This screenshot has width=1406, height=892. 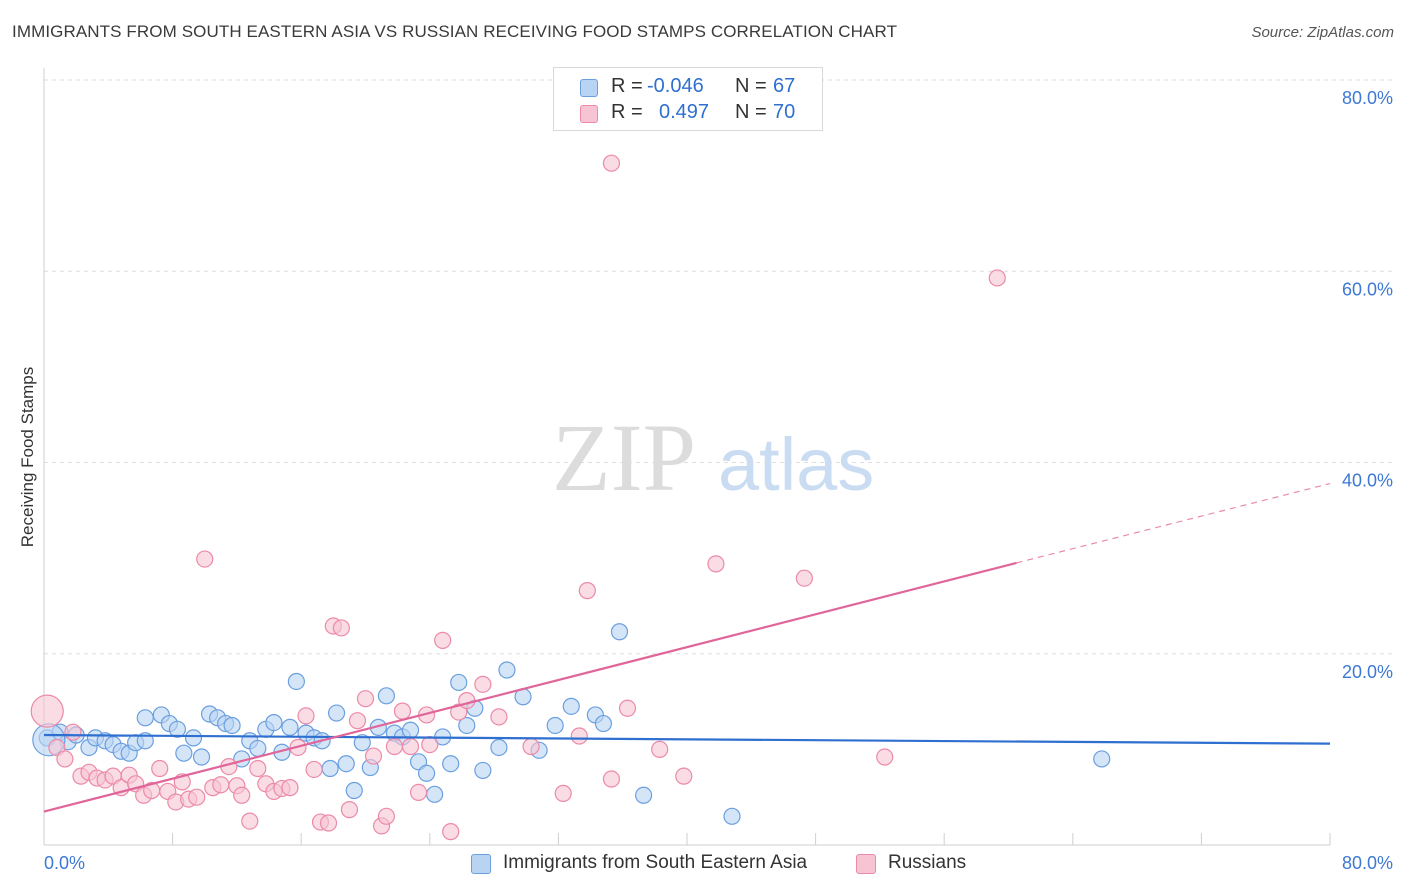 I want to click on bottom-legend-swatch-asia, so click(x=481, y=864).